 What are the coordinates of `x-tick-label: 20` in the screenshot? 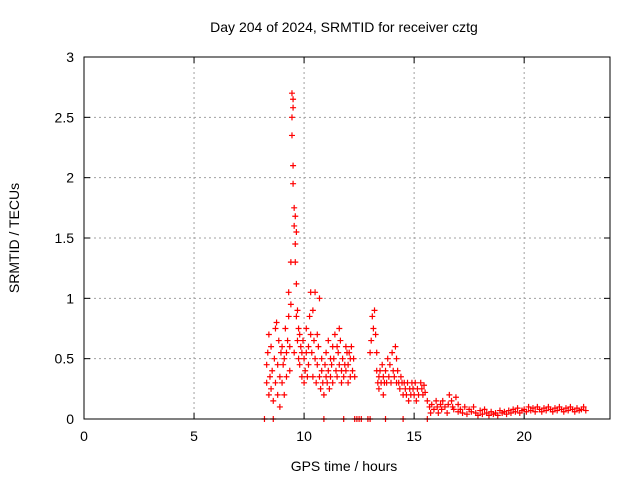 It's located at (524, 436).